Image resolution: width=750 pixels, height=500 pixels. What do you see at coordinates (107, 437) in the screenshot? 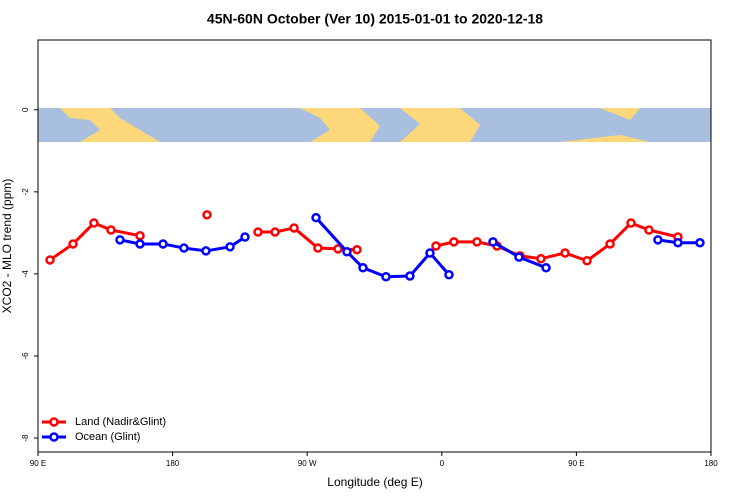
I see `legend-label: Ocean (Glint)` at bounding box center [107, 437].